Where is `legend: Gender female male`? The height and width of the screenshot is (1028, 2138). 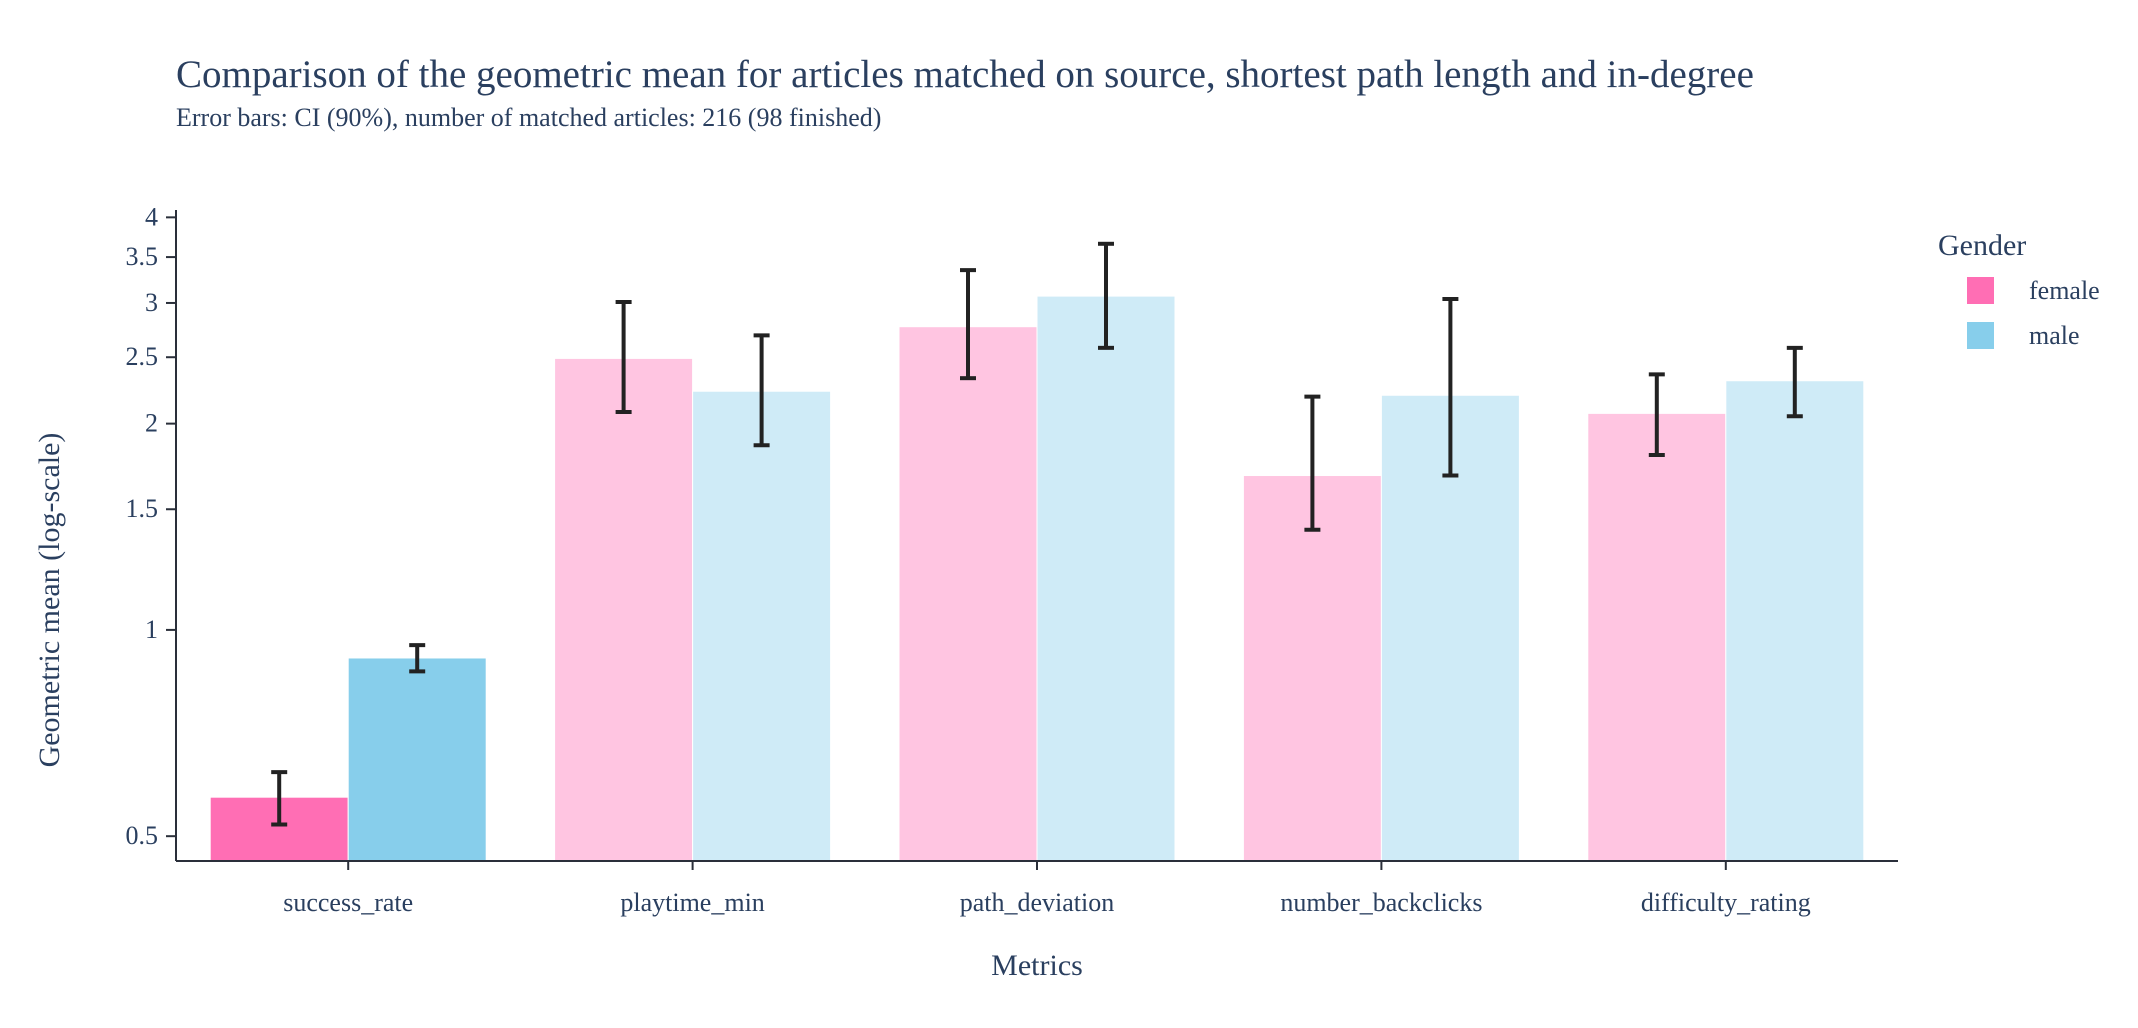 legend: Gender female male is located at coordinates (2019, 289).